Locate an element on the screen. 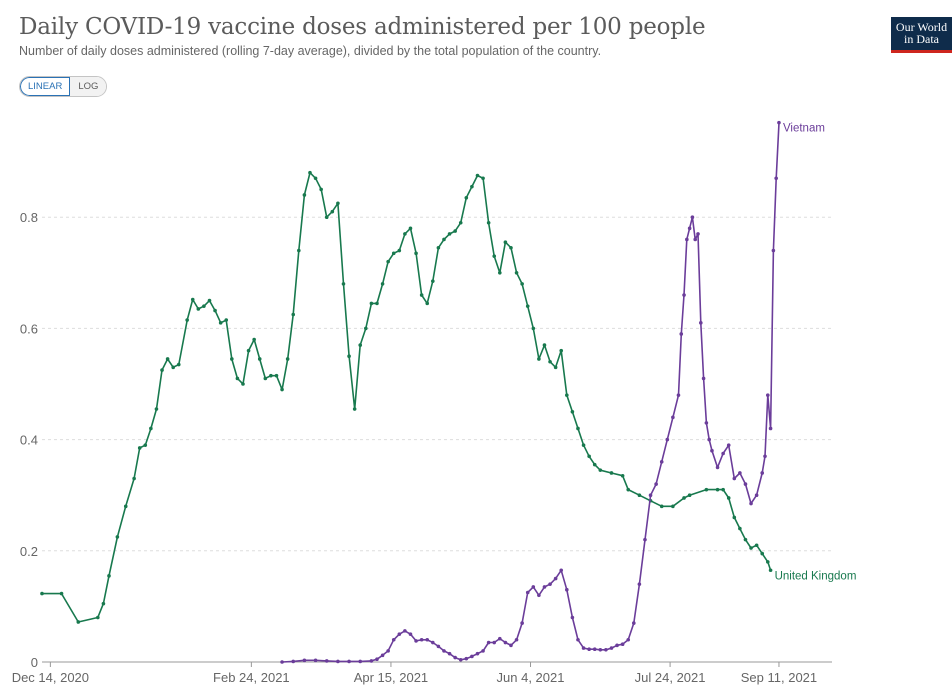 This screenshot has width=952, height=692. scale-toggle: LINEAR LOG is located at coordinates (63, 86).